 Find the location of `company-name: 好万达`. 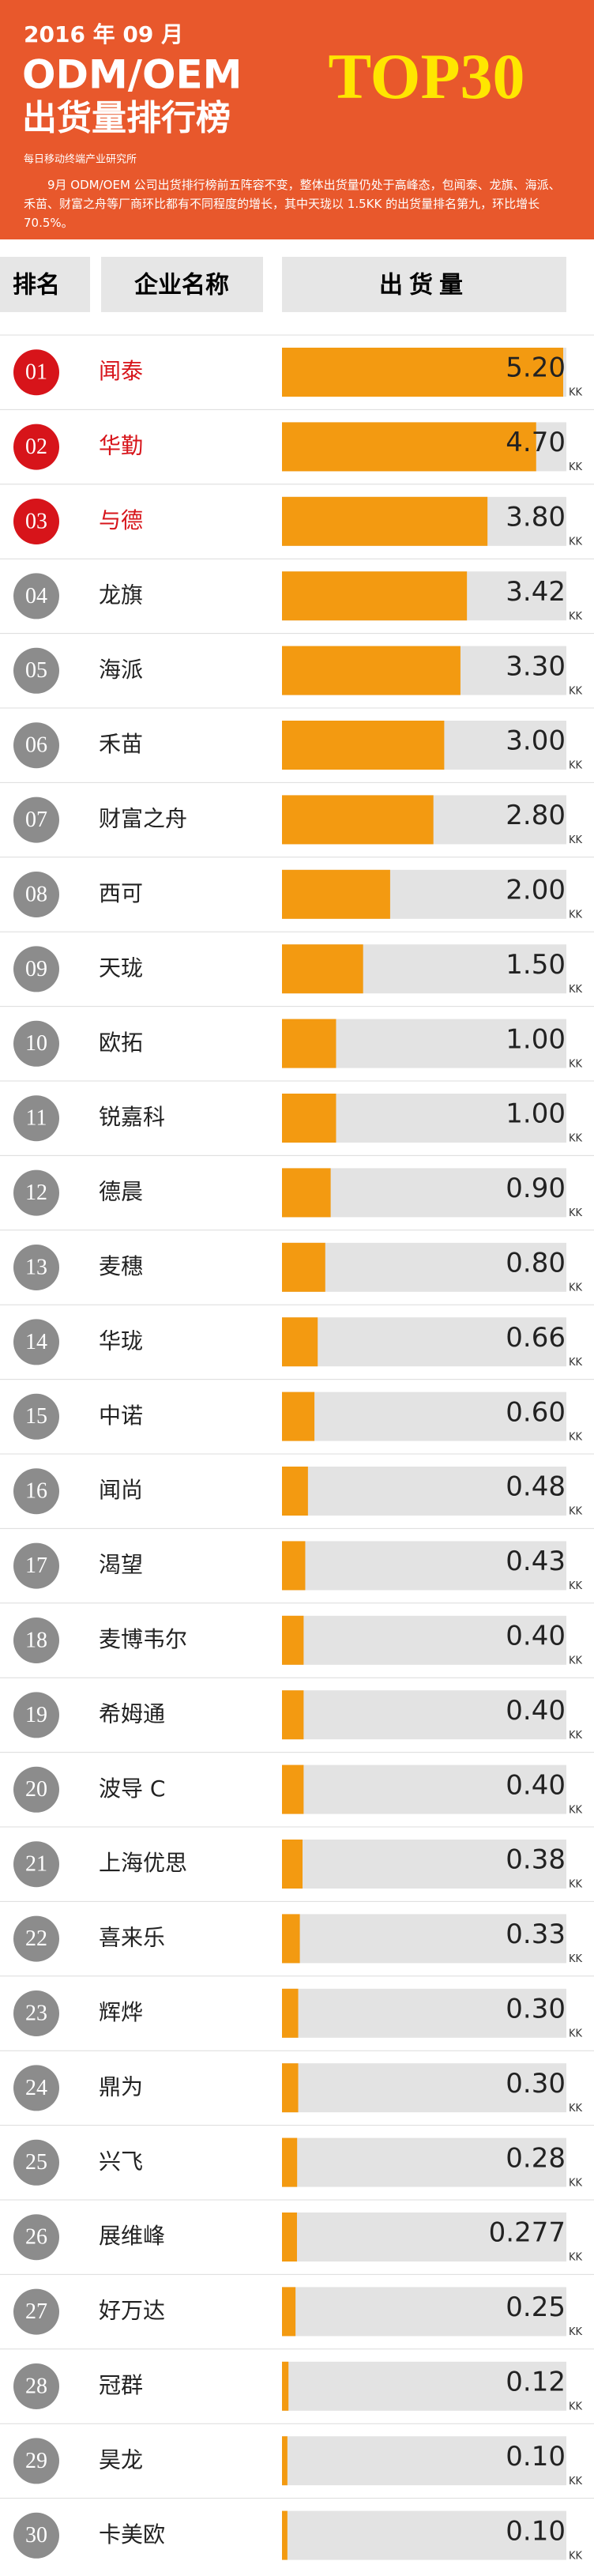

company-name: 好万达 is located at coordinates (132, 2311).